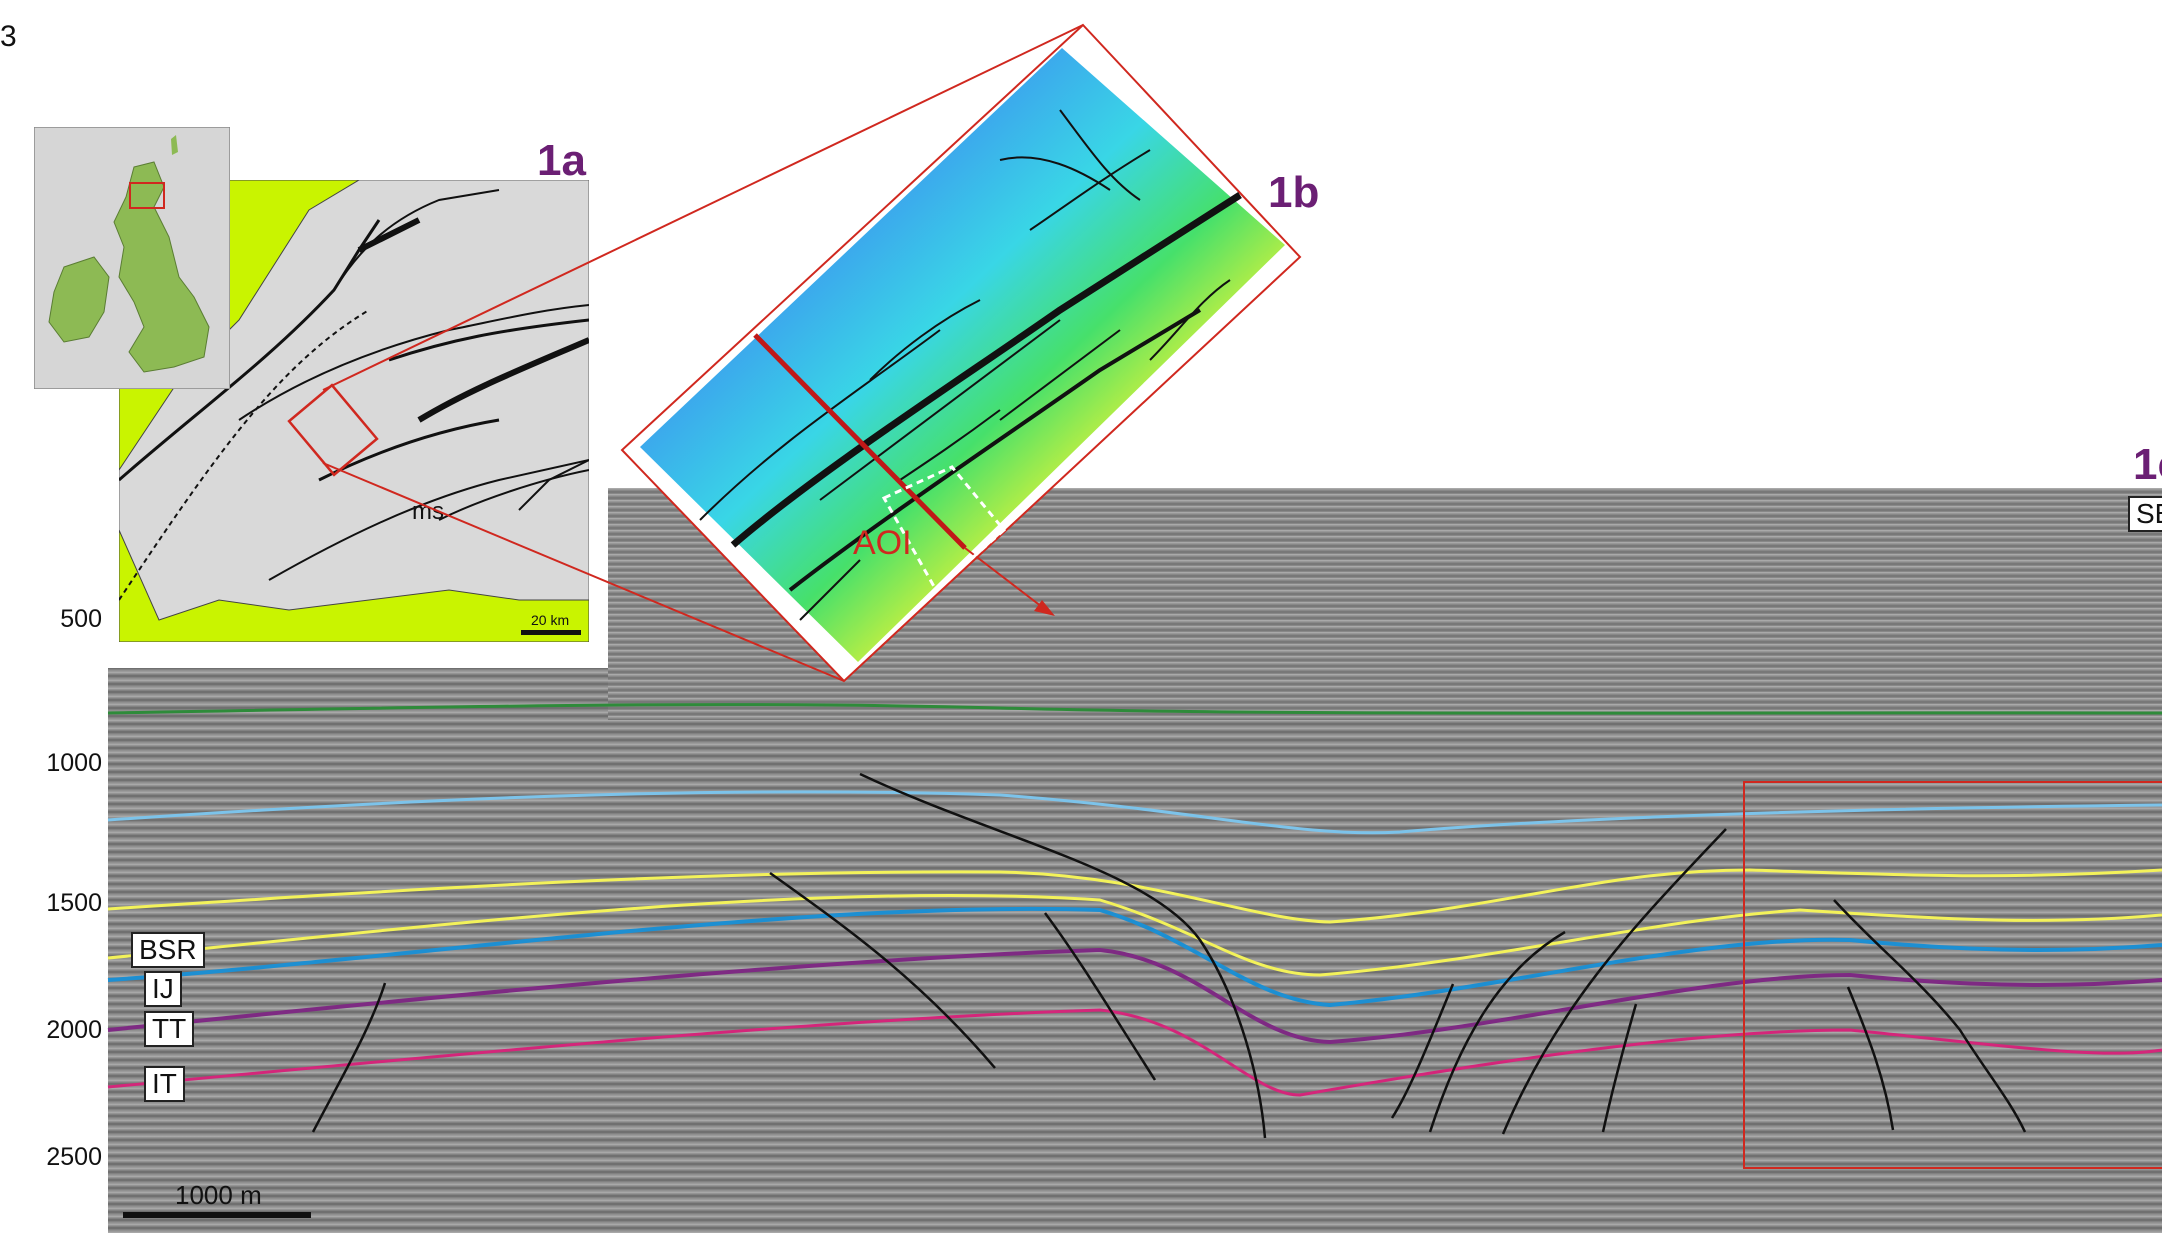 The image size is (2162, 1233). I want to click on depth-tick-1500: 1500, so click(74, 903).